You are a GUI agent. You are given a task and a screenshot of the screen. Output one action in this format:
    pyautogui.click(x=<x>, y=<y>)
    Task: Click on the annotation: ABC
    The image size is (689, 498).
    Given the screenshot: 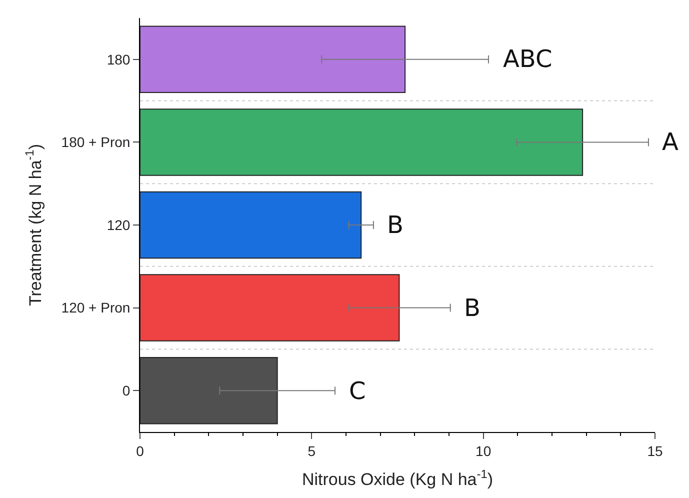 What is the action you would take?
    pyautogui.click(x=527, y=59)
    